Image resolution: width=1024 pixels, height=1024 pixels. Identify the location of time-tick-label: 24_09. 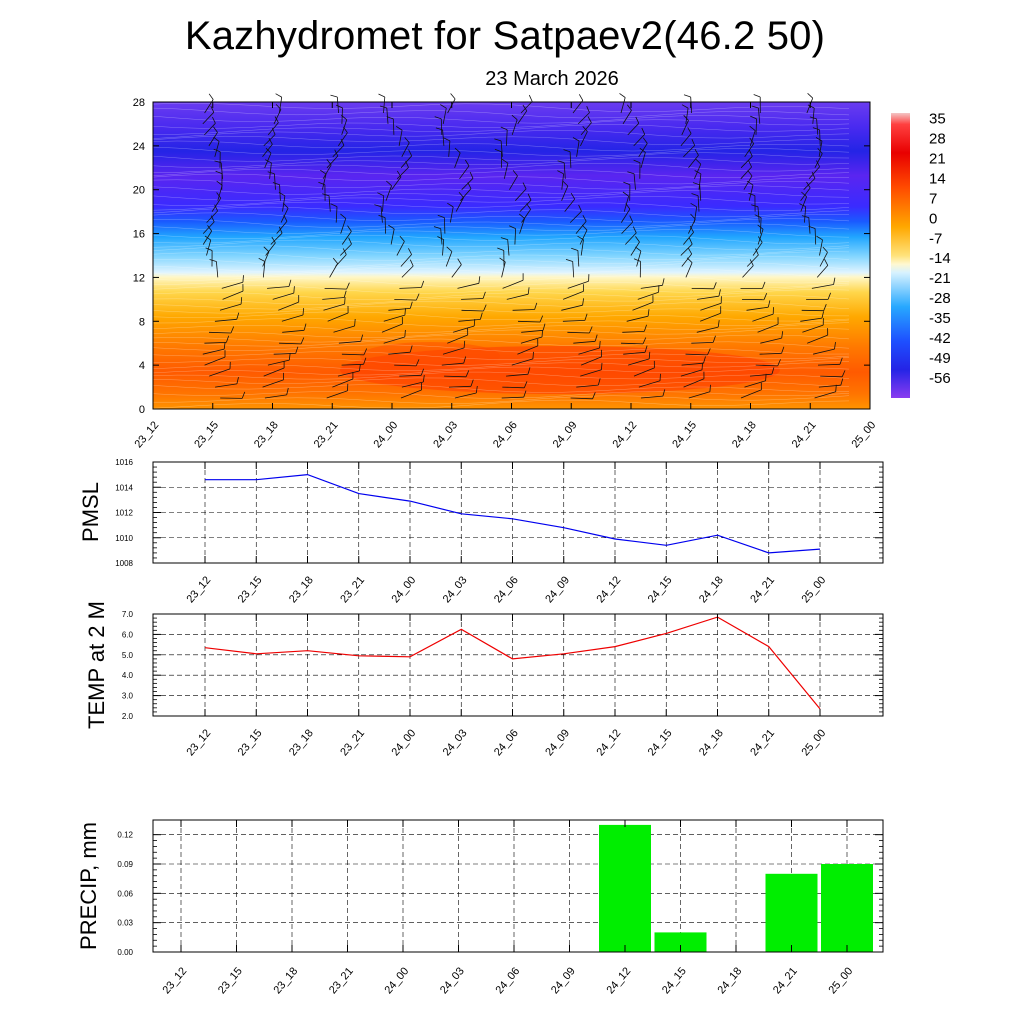
(563, 980).